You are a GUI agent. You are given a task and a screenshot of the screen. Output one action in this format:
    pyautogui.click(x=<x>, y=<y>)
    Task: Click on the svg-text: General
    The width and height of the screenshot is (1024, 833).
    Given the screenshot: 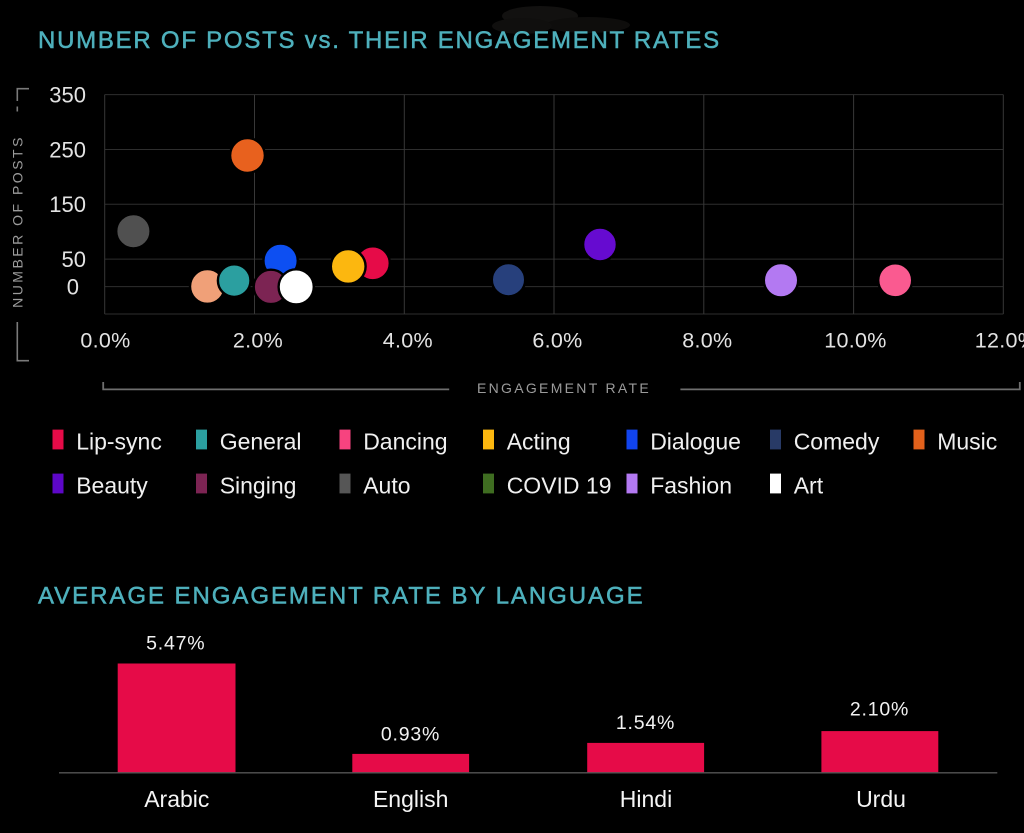 What is the action you would take?
    pyautogui.click(x=261, y=441)
    